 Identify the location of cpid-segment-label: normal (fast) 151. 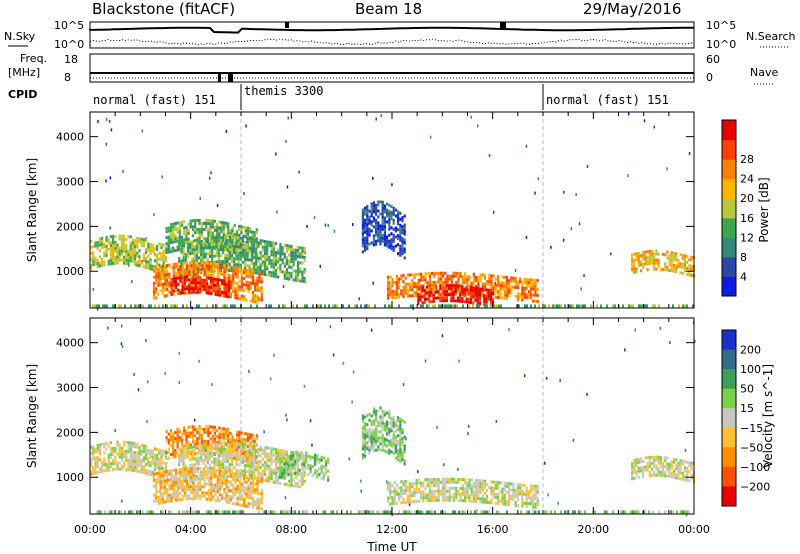
(154, 100).